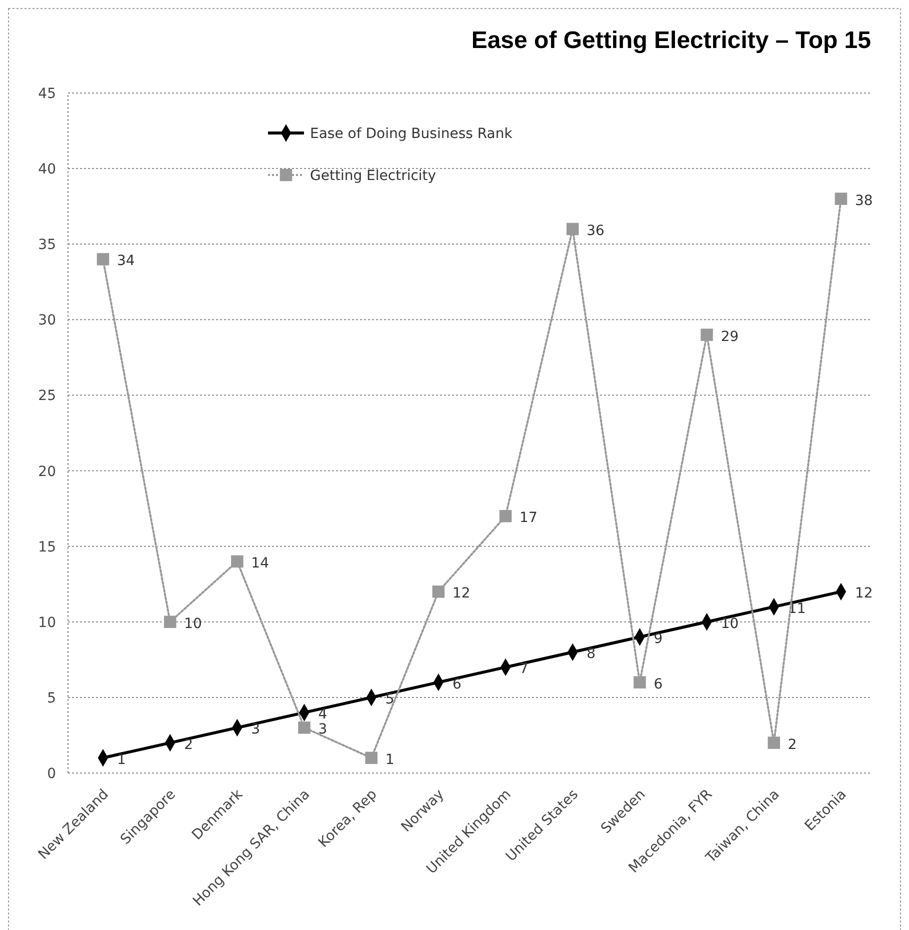  What do you see at coordinates (412, 134) in the screenshot?
I see `legend-label: Ease of Doing Business Rank` at bounding box center [412, 134].